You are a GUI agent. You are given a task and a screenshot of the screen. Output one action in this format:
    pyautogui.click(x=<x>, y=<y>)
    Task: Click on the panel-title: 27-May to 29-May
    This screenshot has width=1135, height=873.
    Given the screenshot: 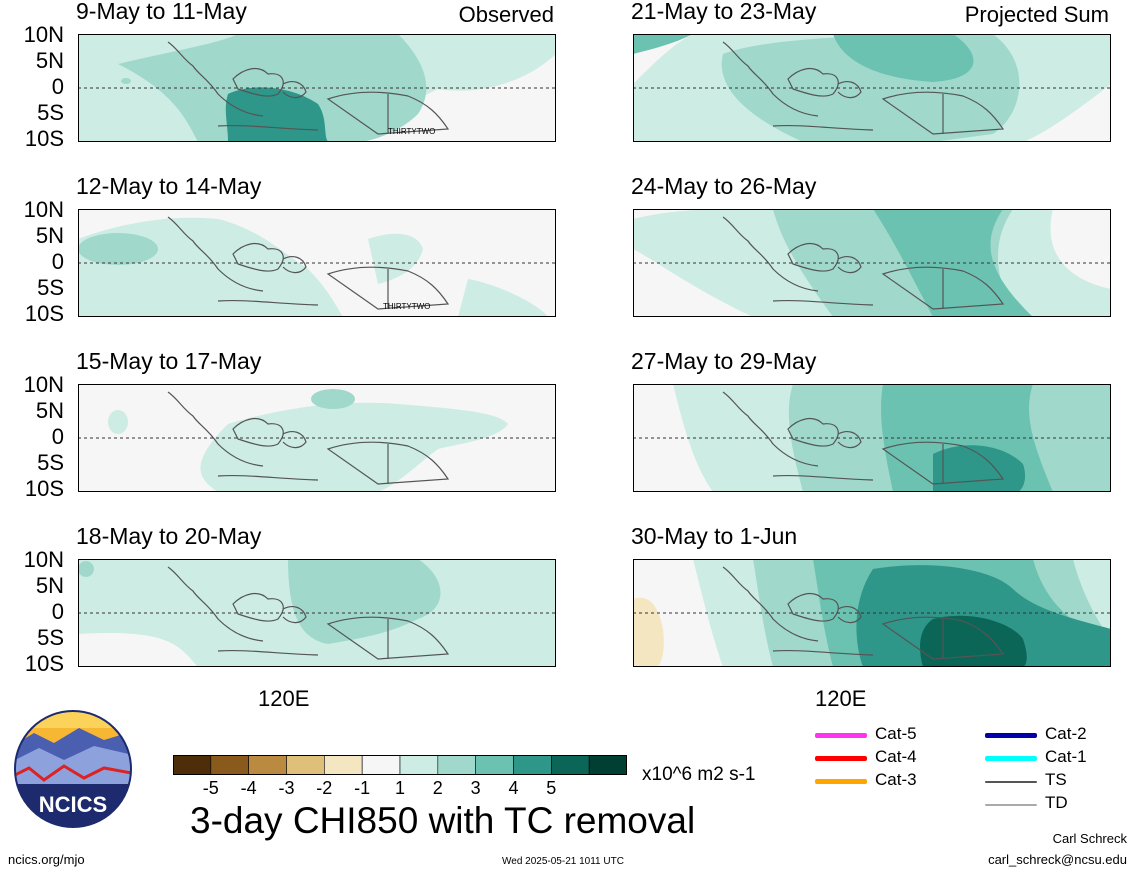 What is the action you would take?
    pyautogui.click(x=724, y=361)
    